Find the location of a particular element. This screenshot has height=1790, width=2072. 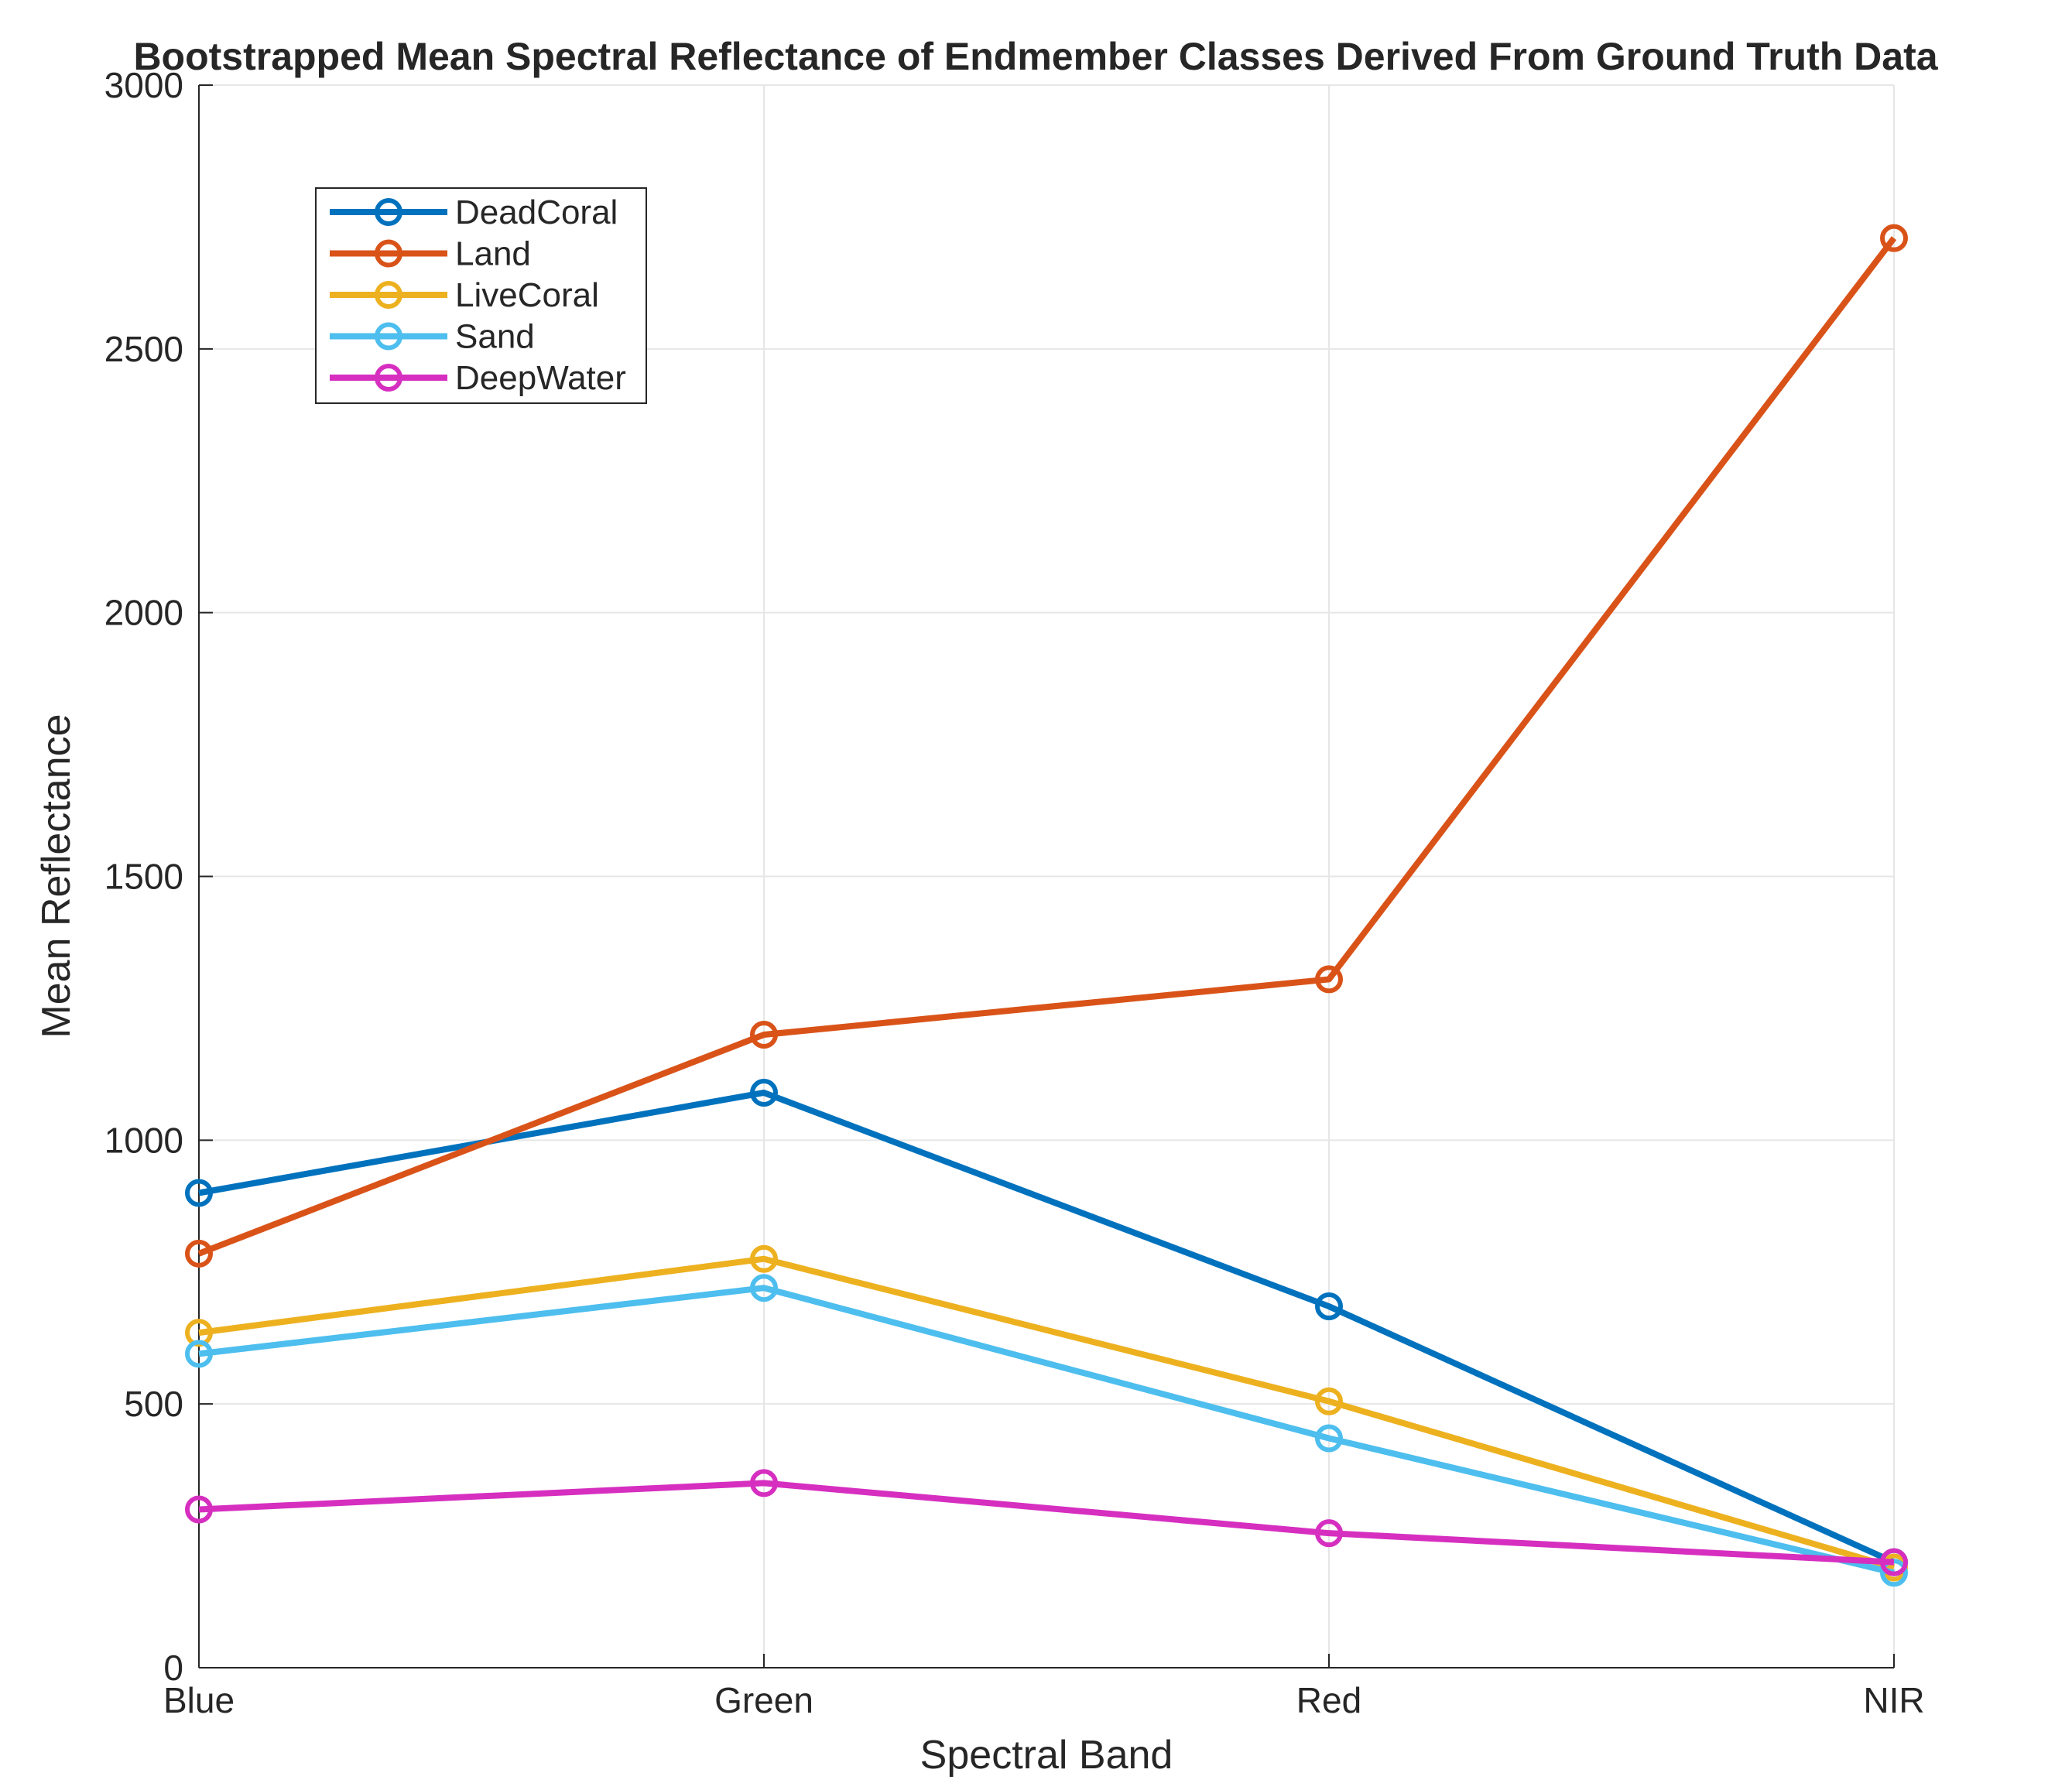

legend-item: Sand is located at coordinates (433, 337).